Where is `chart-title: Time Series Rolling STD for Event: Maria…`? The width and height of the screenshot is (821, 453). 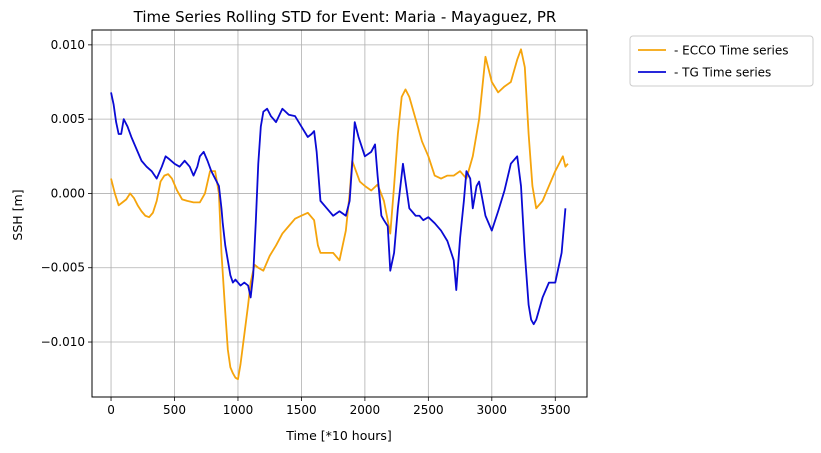
chart-title: Time Series Rolling STD for Event: Maria… is located at coordinates (345, 17).